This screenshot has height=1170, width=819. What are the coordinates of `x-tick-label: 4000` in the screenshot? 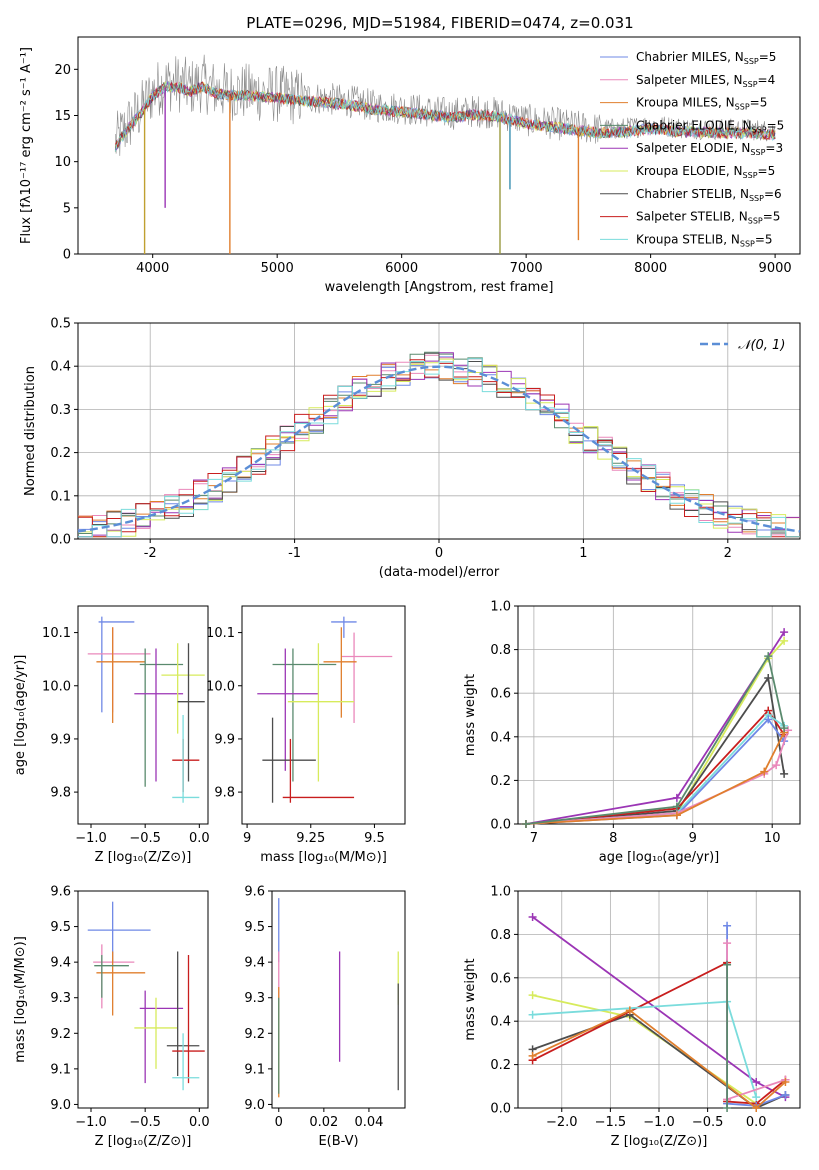 It's located at (152, 268).